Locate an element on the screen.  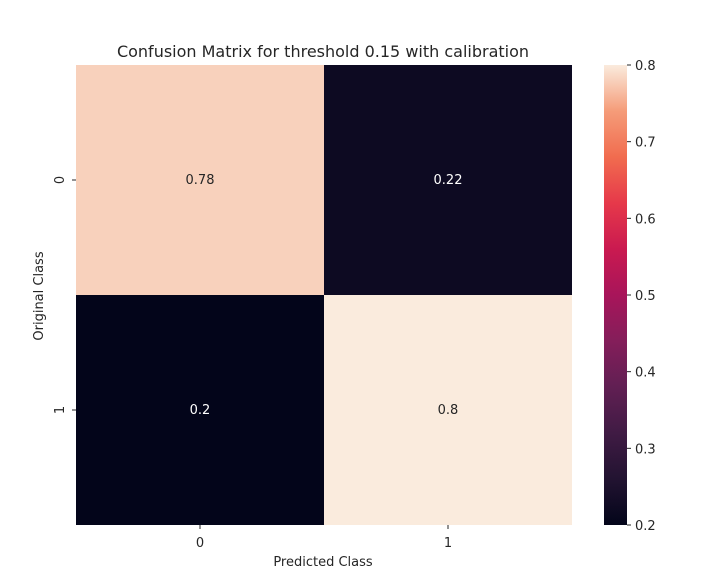
colorbar is located at coordinates (615, 295).